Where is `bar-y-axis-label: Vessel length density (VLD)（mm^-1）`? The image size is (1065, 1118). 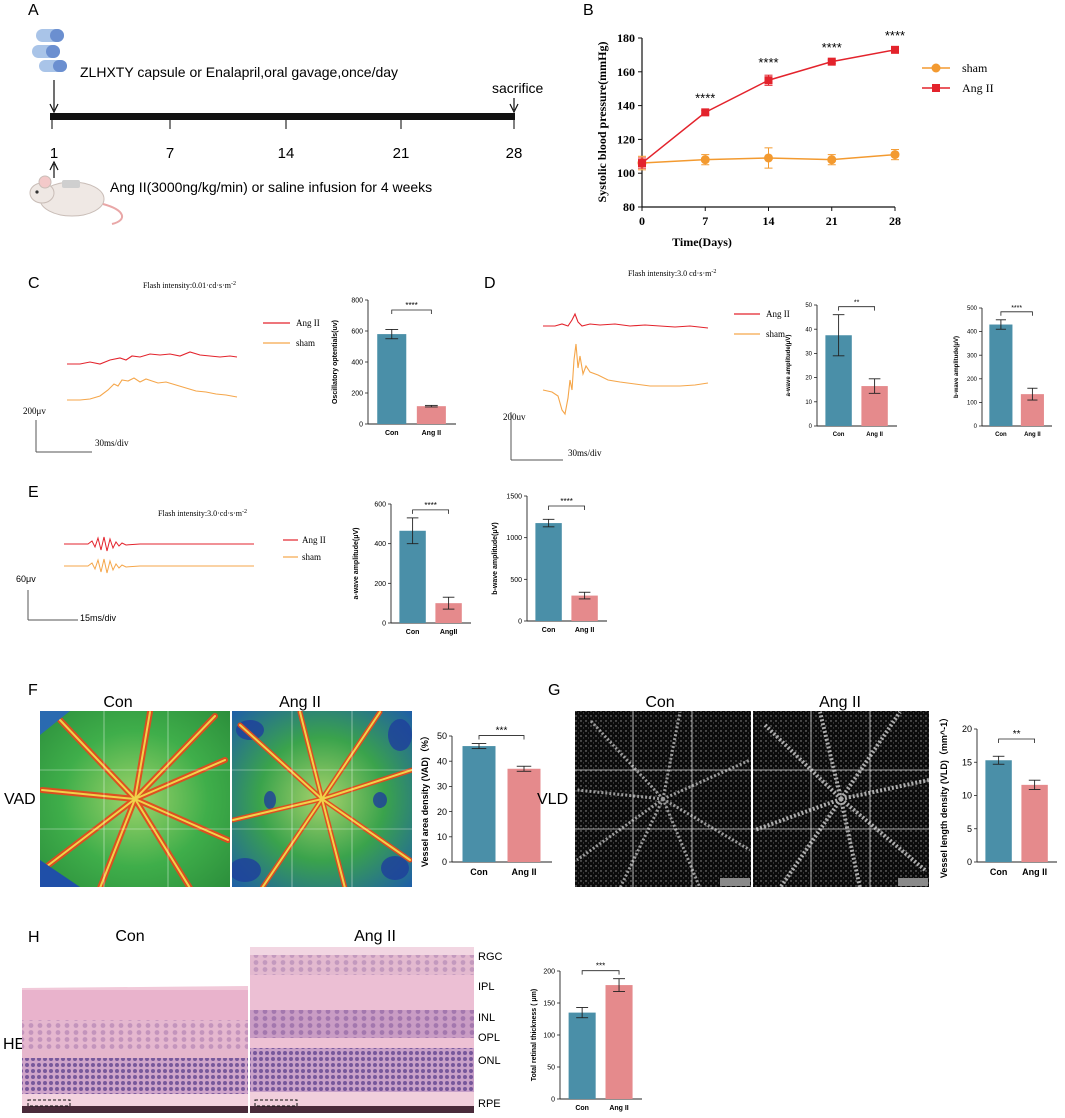
bar-y-axis-label: Vessel length density (VLD)（mm^-1） is located at coordinates (944, 795).